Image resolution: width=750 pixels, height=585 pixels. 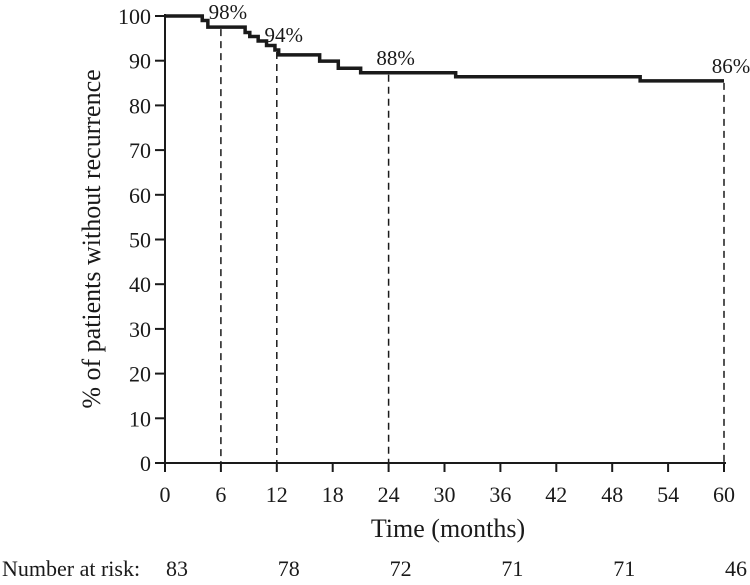 What do you see at coordinates (284, 35) in the screenshot?
I see `annotation-94pct: 94%` at bounding box center [284, 35].